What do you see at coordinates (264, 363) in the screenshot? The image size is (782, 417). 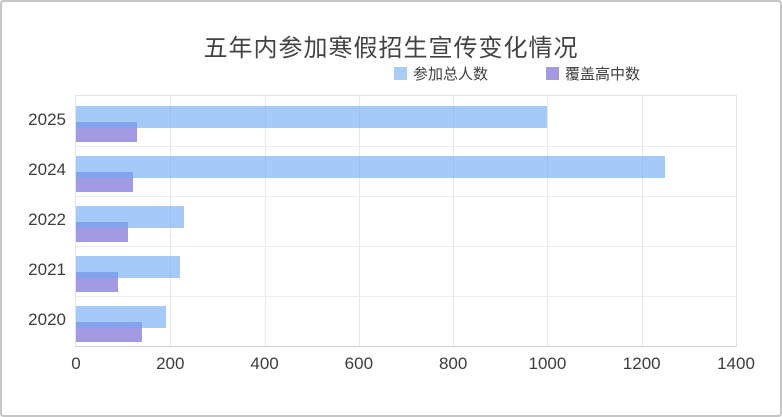 I see `x-axis-label-400: 400` at bounding box center [264, 363].